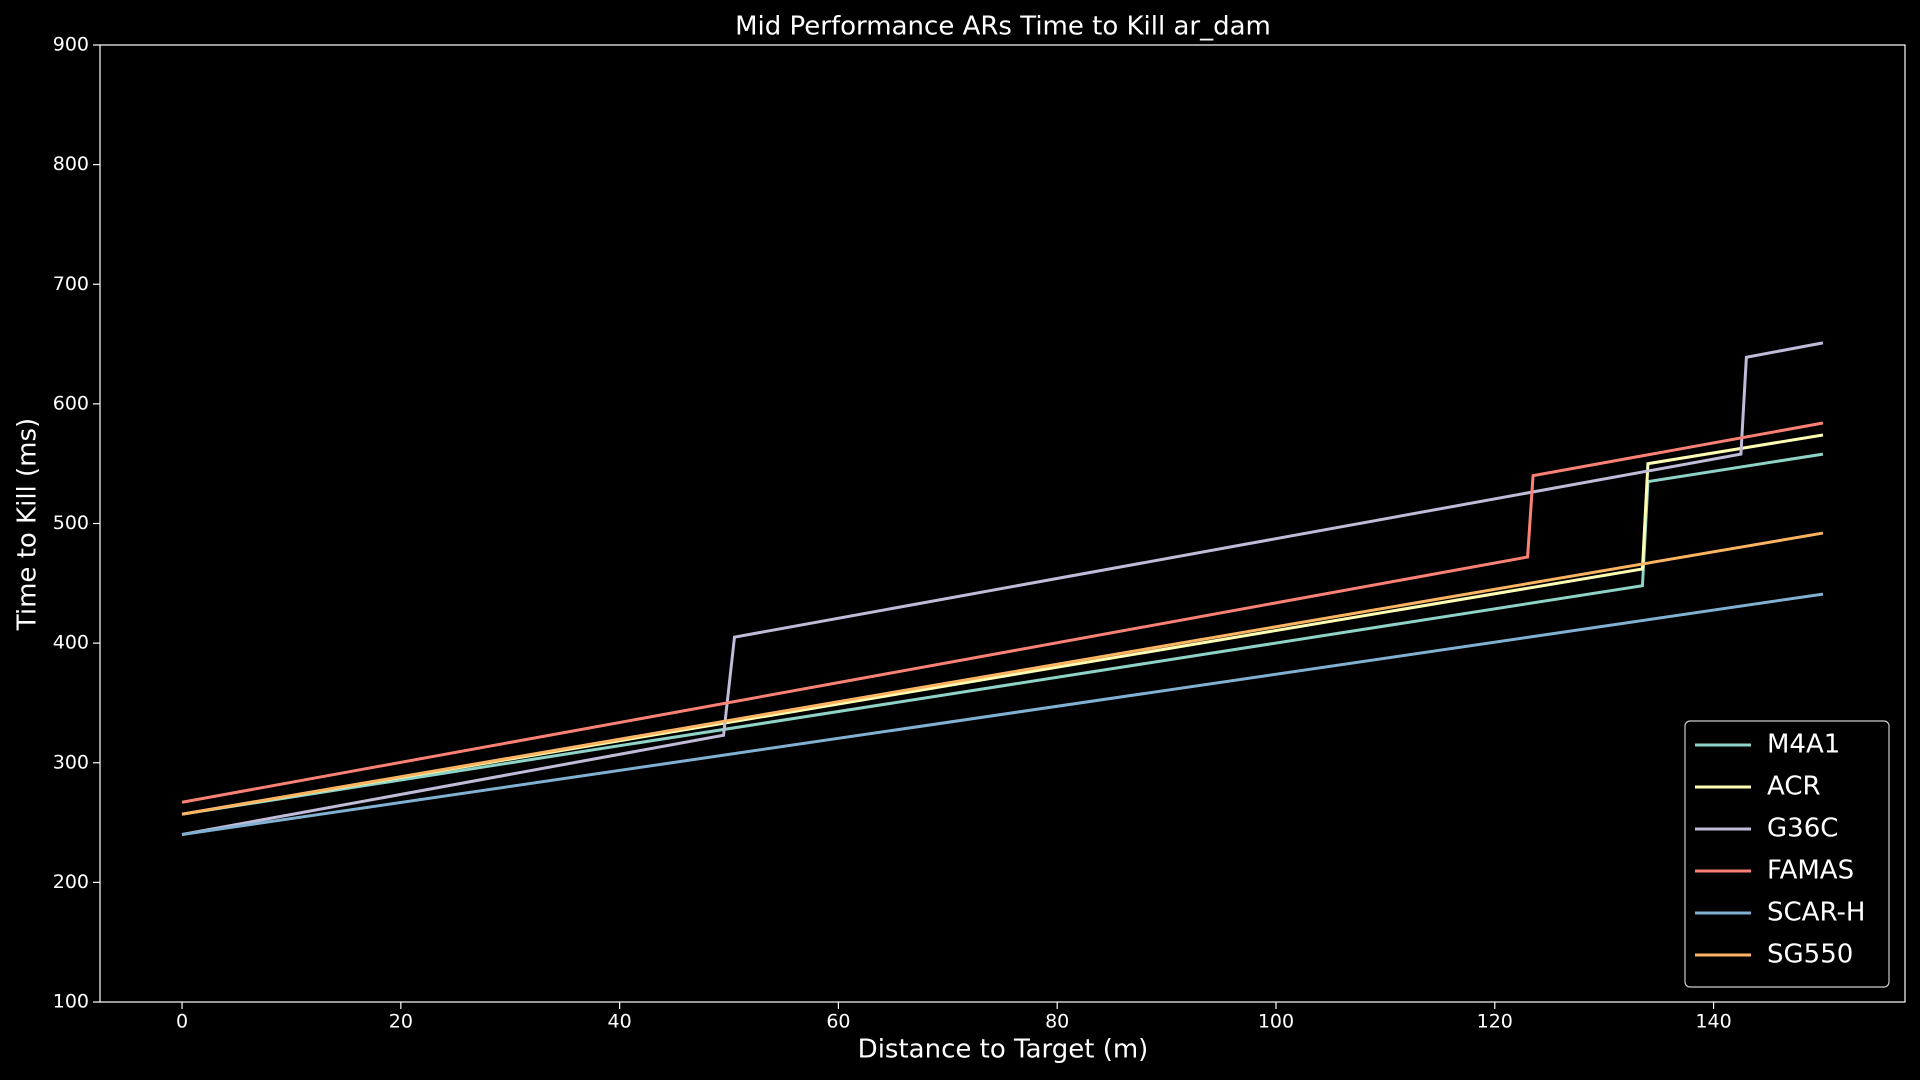  Describe the element at coordinates (401, 1022) in the screenshot. I see `x-tick-label: 20` at that location.